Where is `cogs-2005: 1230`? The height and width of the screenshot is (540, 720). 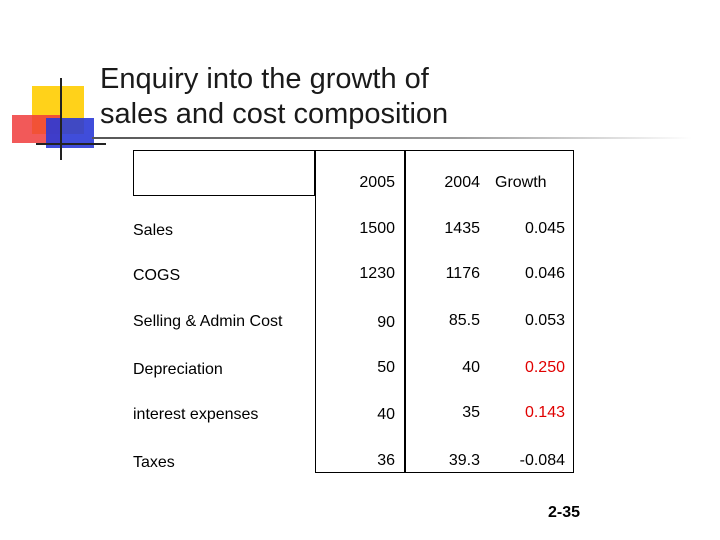 cogs-2005: 1230 is located at coordinates (377, 273).